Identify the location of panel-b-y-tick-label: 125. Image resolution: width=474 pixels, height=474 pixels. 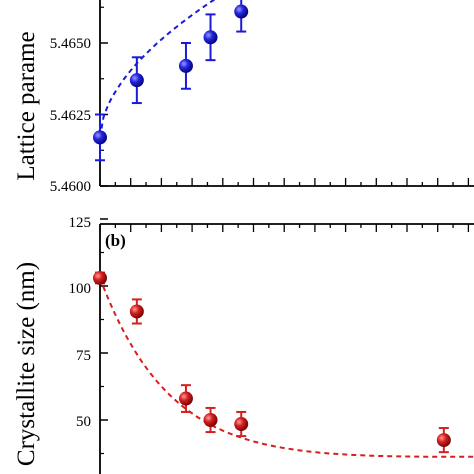
(80, 223).